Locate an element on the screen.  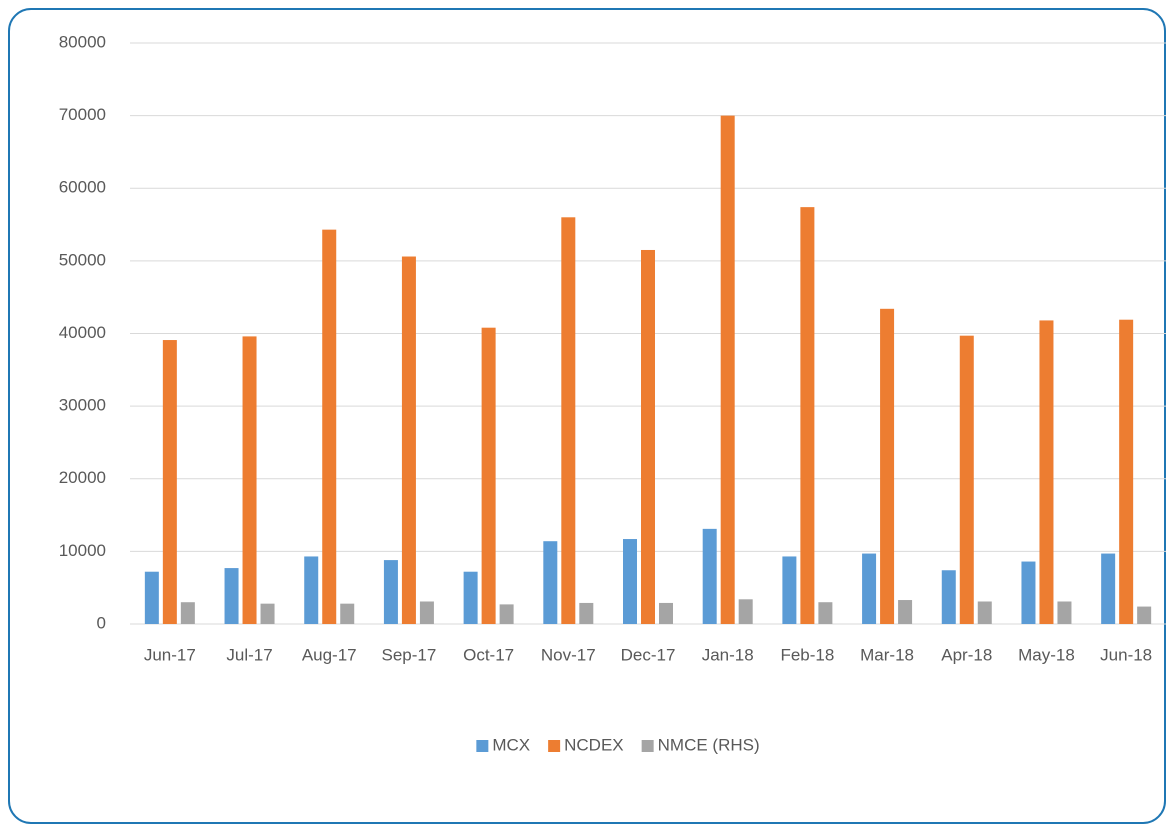
y-tick-label: 10000 is located at coordinates (82, 550).